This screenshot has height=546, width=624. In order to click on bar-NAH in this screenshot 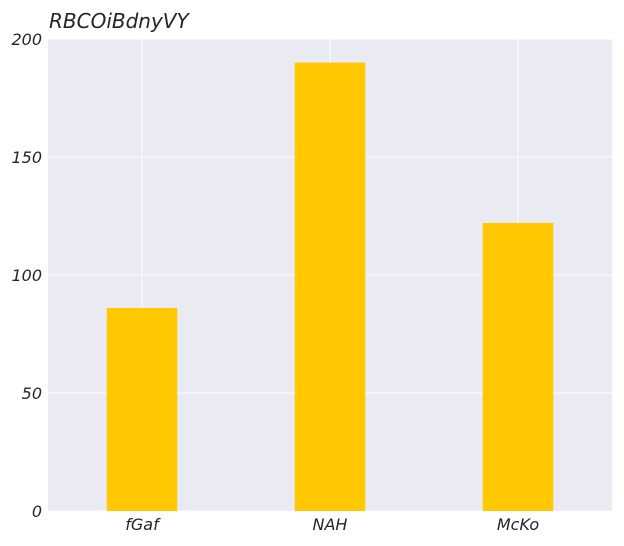, I will do `click(330, 286)`.